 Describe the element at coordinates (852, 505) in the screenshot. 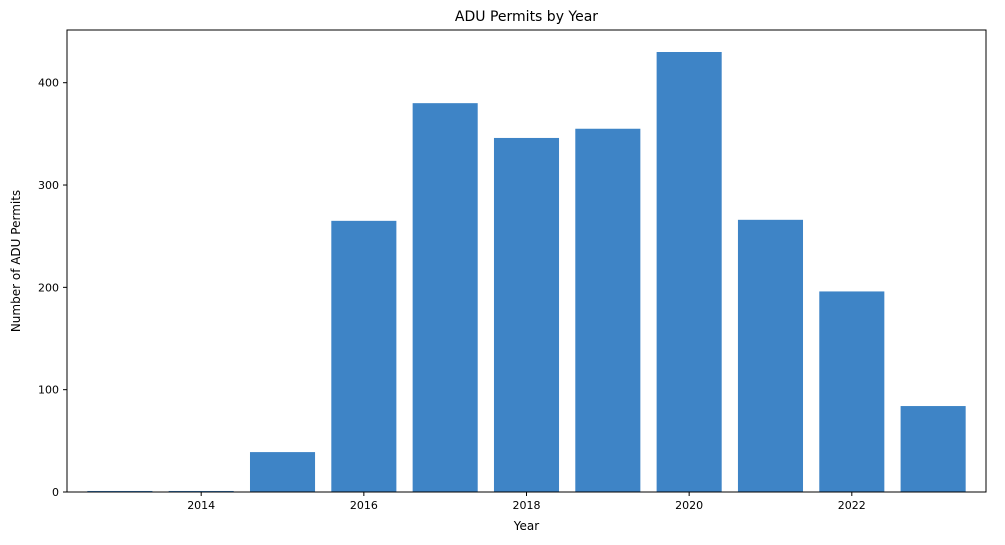

I see `x-tick-label-2022: 2022` at that location.